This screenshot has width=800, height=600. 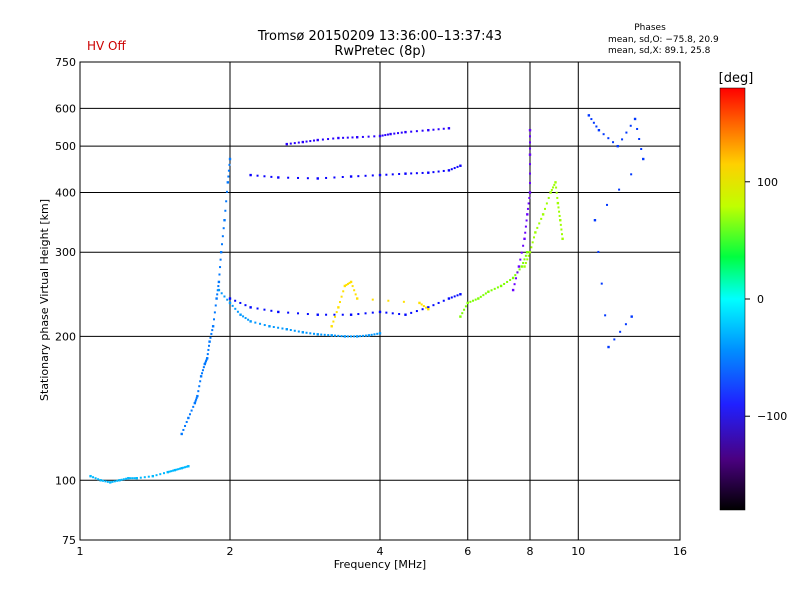 I want to click on x-axis-ticks: 1 2 4 6 8 10 16, so click(x=382, y=551).